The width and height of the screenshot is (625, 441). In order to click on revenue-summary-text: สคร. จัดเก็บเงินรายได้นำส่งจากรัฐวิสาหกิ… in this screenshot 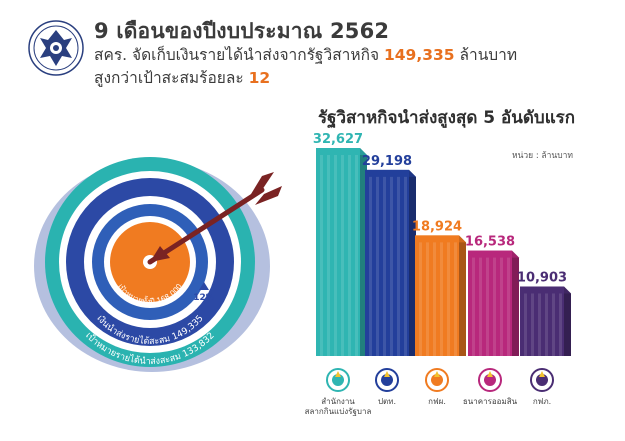, I will do `click(239, 55)`.